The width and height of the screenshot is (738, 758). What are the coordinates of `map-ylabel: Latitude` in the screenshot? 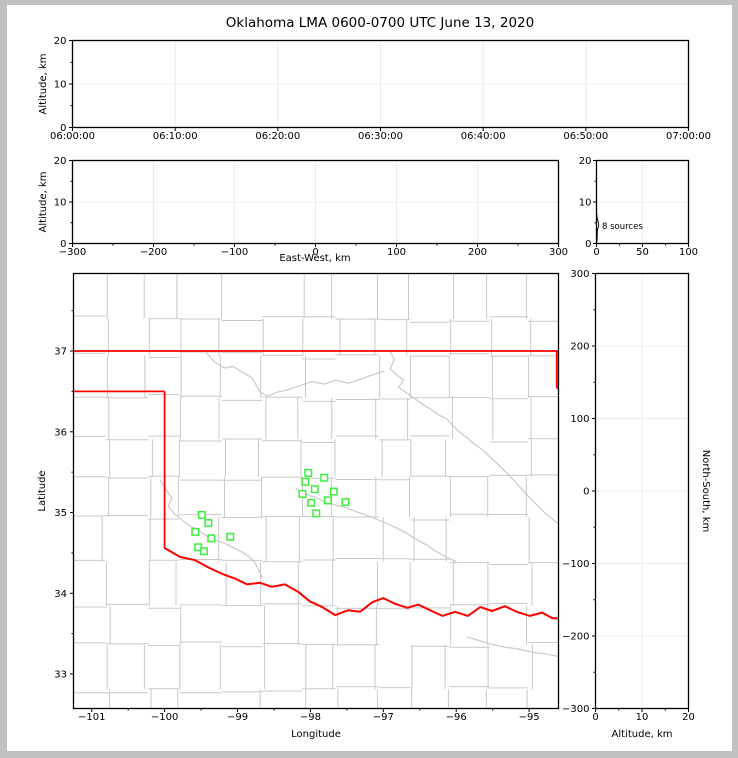 It's located at (42, 490).